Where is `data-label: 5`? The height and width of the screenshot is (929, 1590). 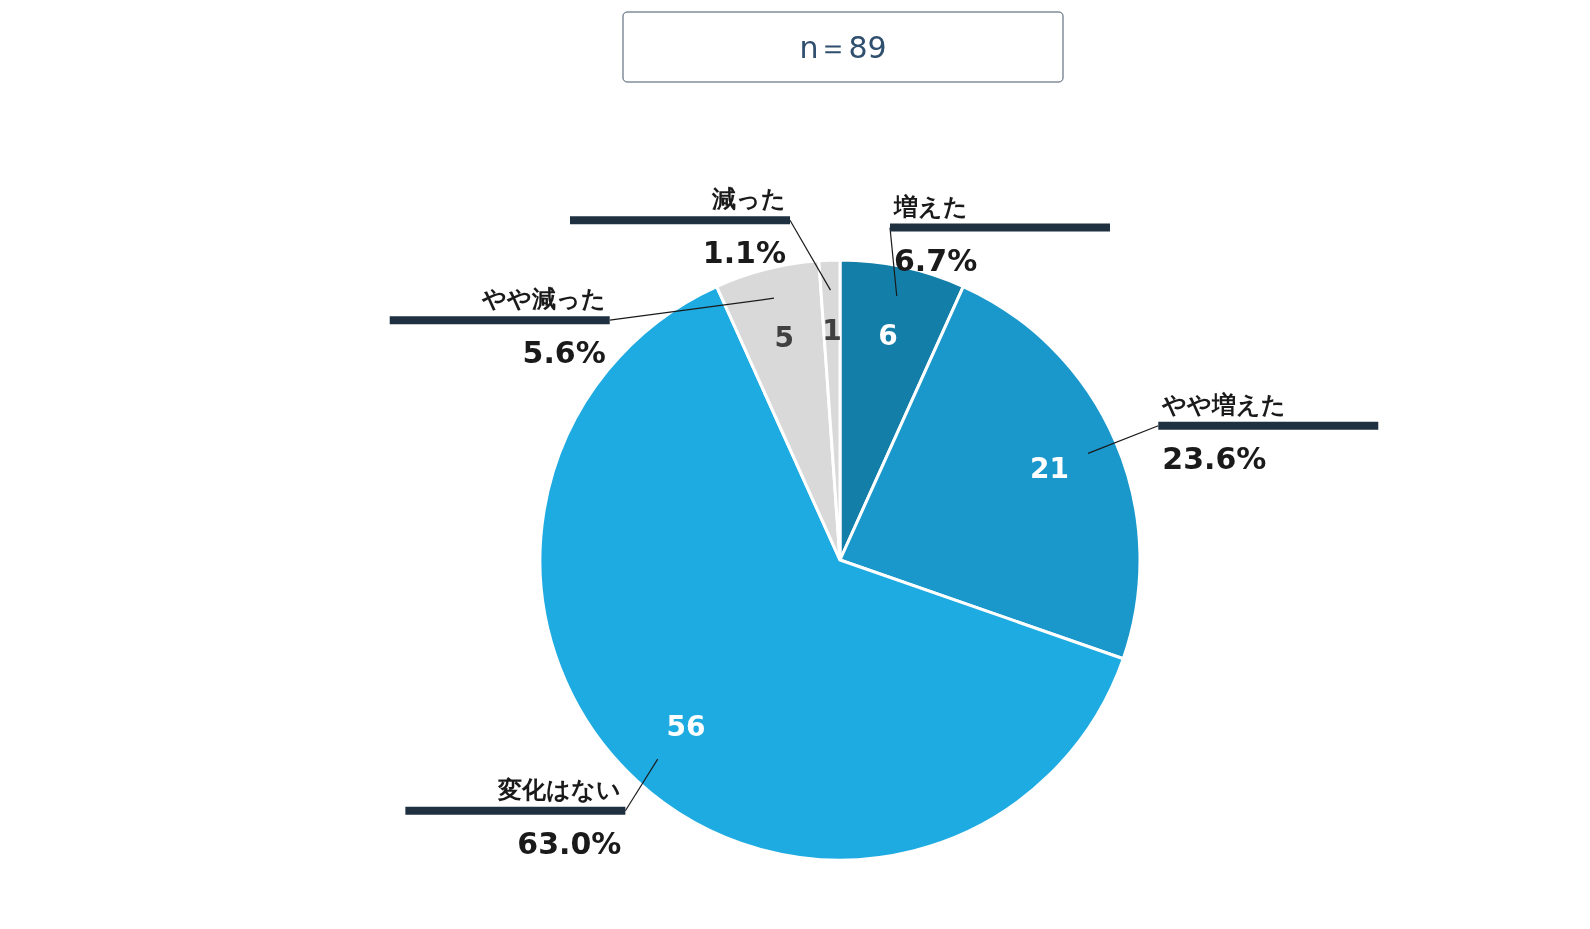
data-label: 5 is located at coordinates (784, 337).